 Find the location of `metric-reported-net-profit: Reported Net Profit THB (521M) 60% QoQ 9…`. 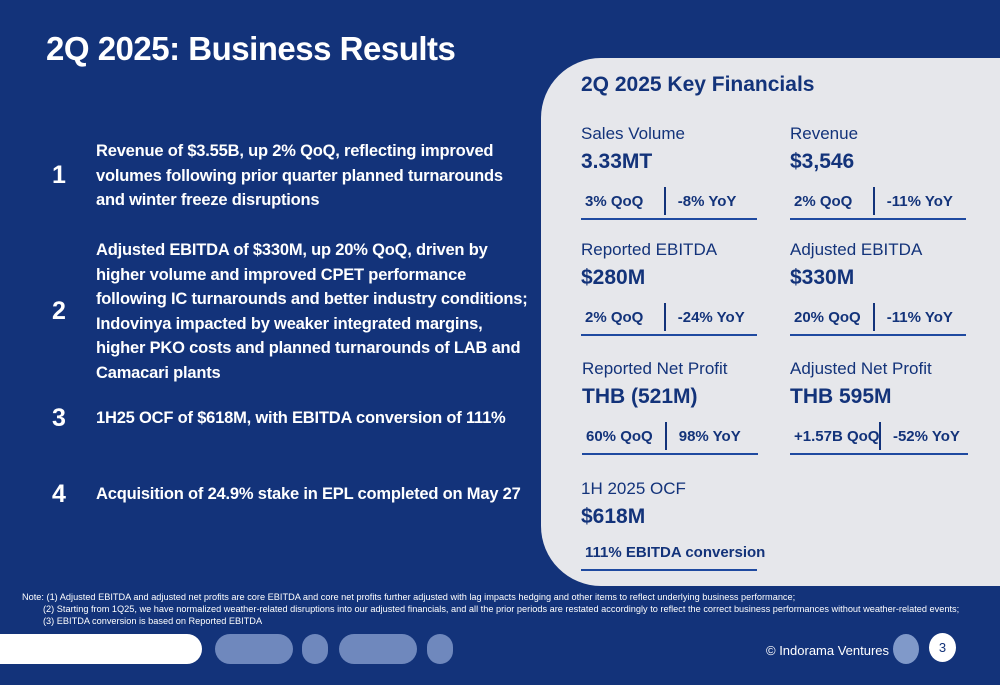

metric-reported-net-profit: Reported Net Profit THB (521M) 60% QoQ 9… is located at coordinates (670, 407).